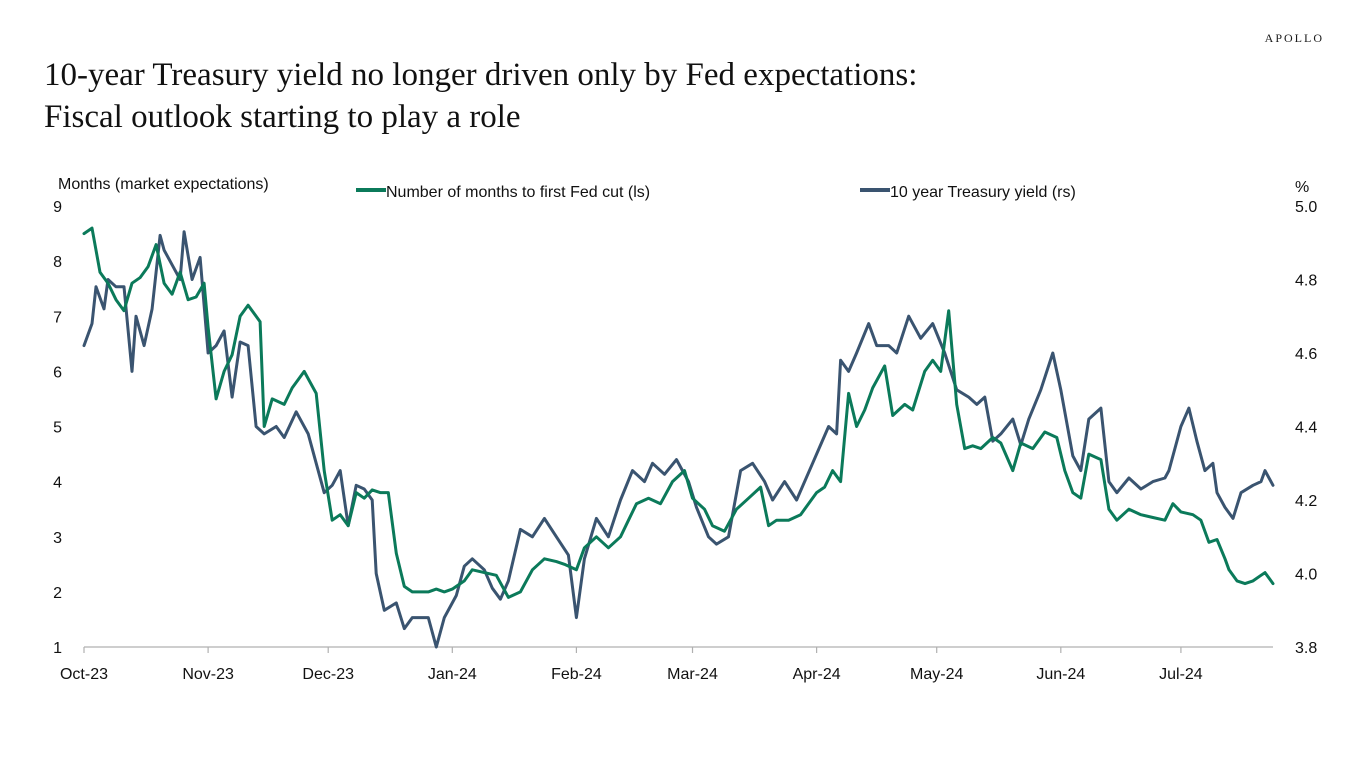  Describe the element at coordinates (57, 372) in the screenshot. I see `left-tick-label: 6` at that location.